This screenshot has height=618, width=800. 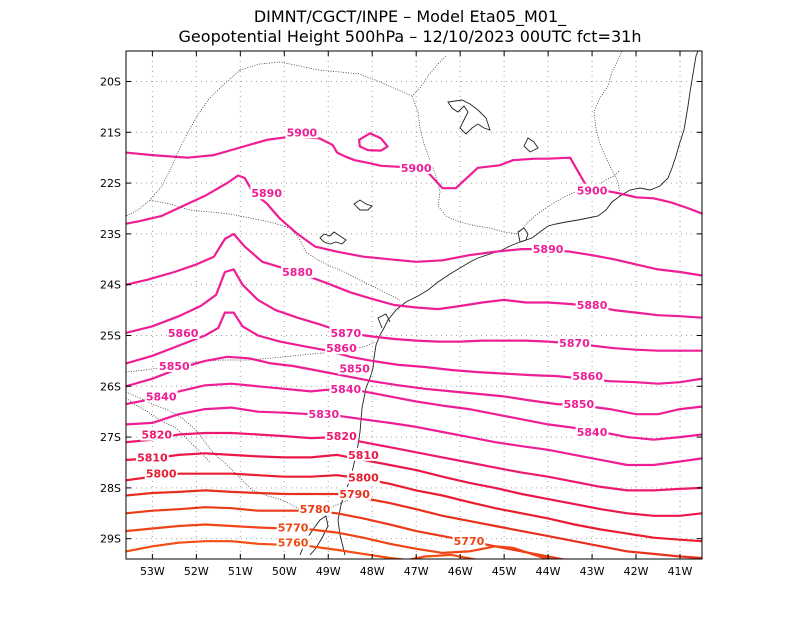 What do you see at coordinates (240, 571) in the screenshot?
I see `lon-tick-label: 51W` at bounding box center [240, 571].